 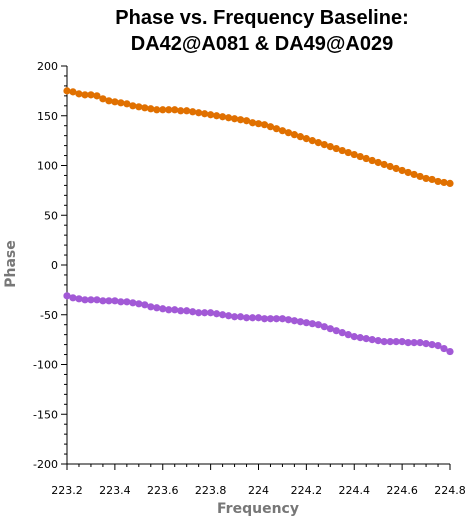 I want to click on x-axis-title: Frequency, so click(x=258, y=509).